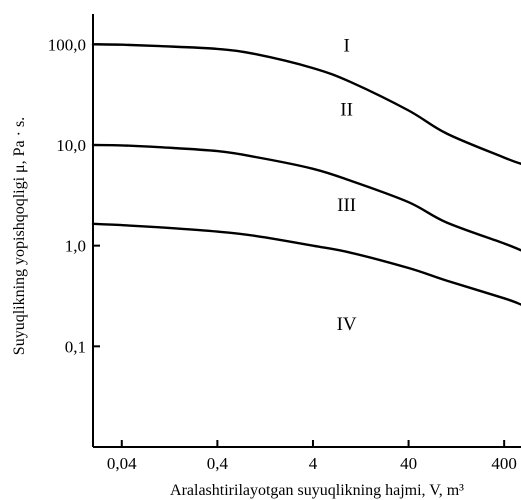  Describe the element at coordinates (346, 110) in the screenshot. I see `region-label-2: II` at that location.